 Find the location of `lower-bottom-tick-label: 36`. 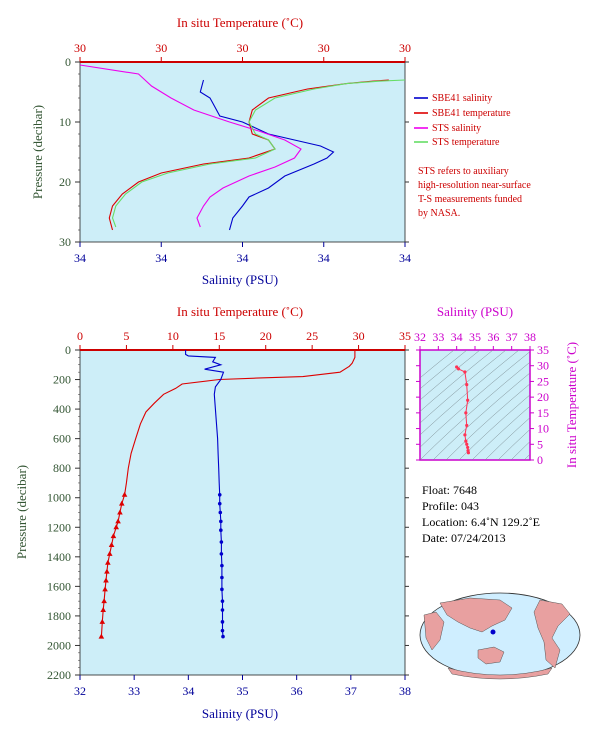

lower-bottom-tick-label: 36 is located at coordinates (297, 691).